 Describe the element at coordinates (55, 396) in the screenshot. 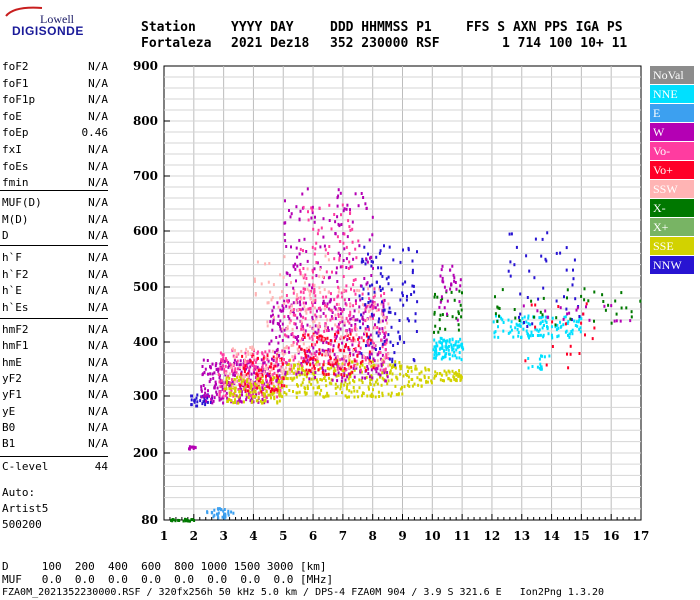

I see `param-row: yF1 N/A` at that location.